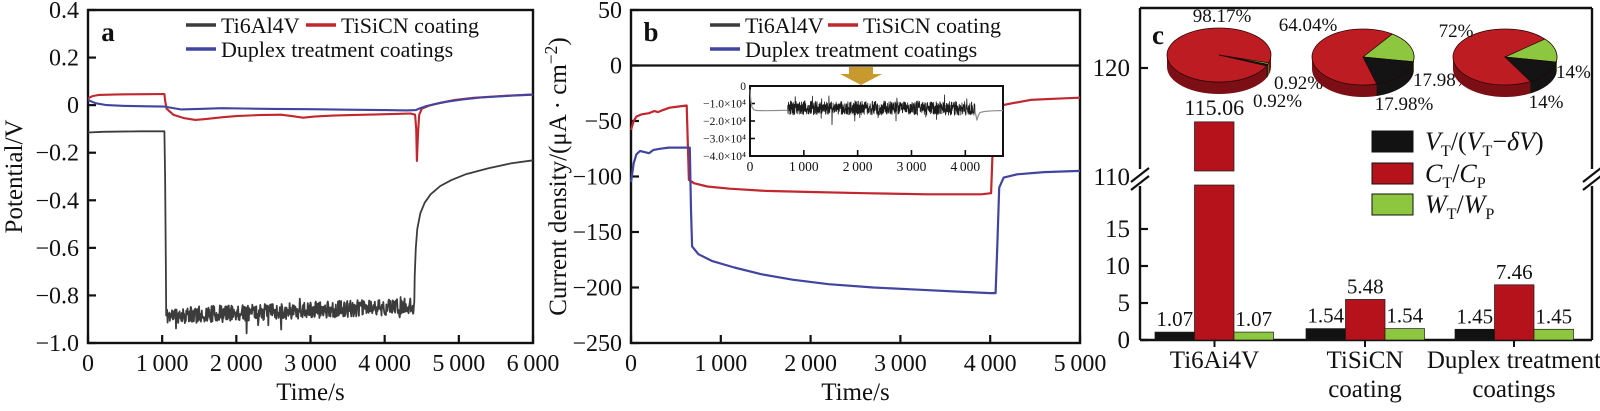 The image size is (1600, 411). What do you see at coordinates (724, 122) in the screenshot?
I see `inset-y-tick-label: −2.0×10⁴` at bounding box center [724, 122].